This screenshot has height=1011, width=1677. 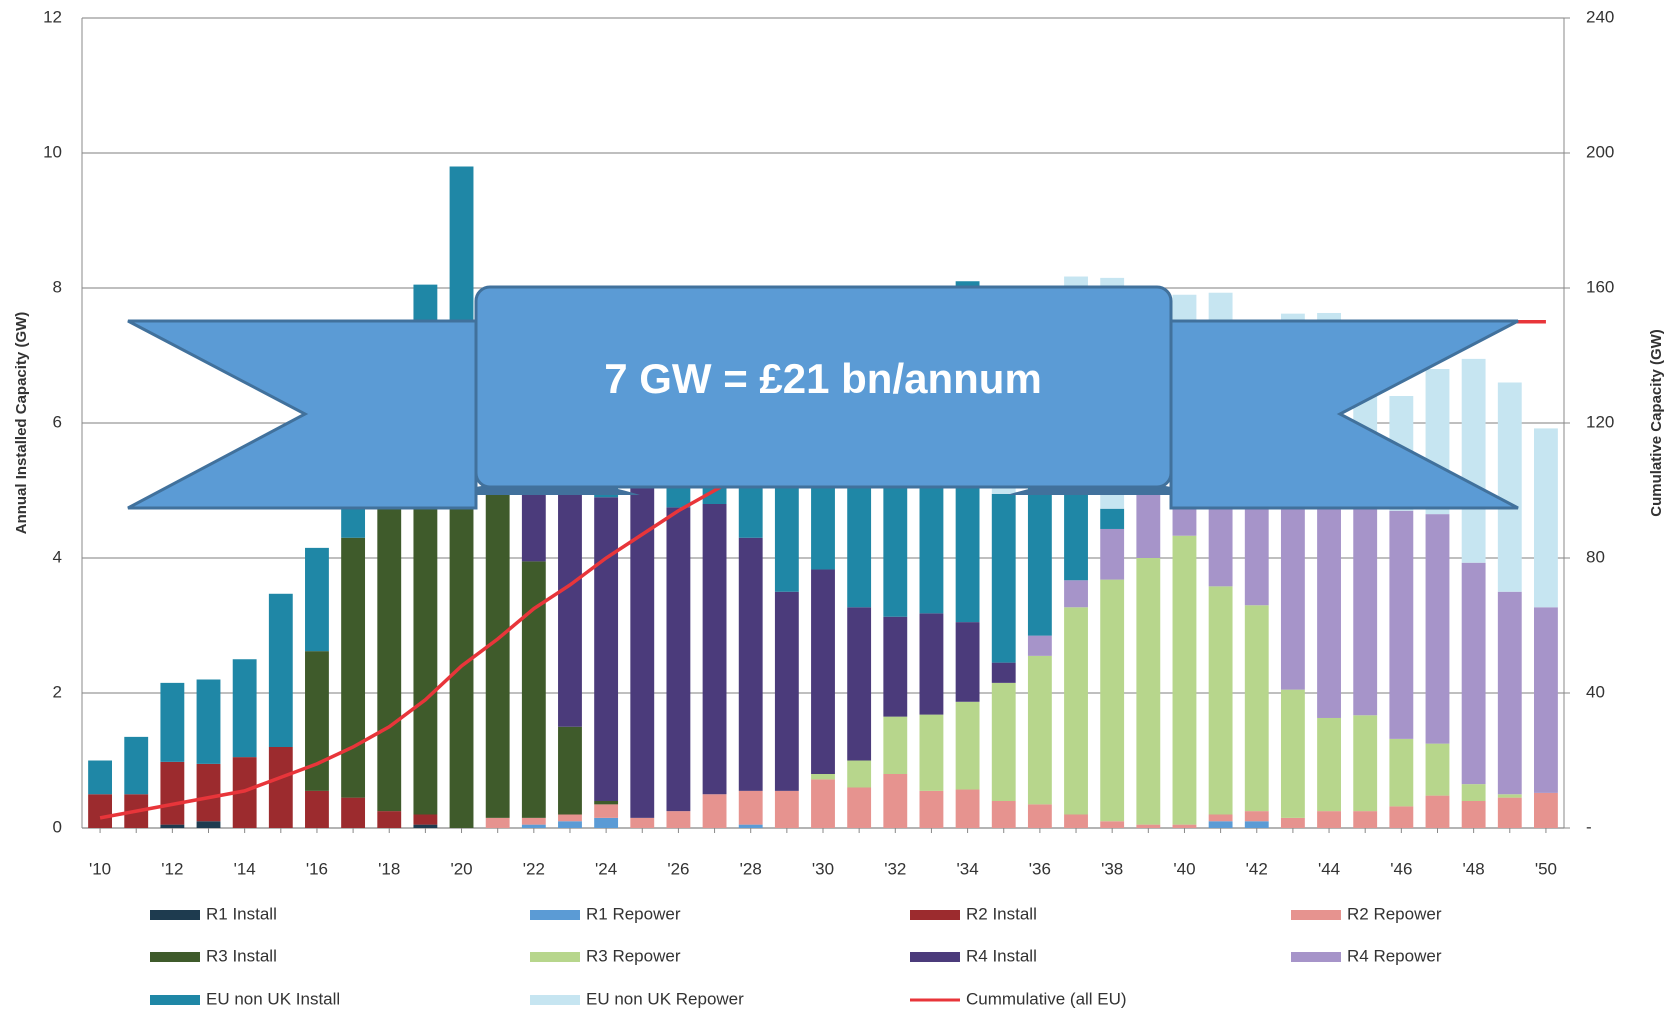 I want to click on x-tick-label: '48, so click(x=1474, y=868).